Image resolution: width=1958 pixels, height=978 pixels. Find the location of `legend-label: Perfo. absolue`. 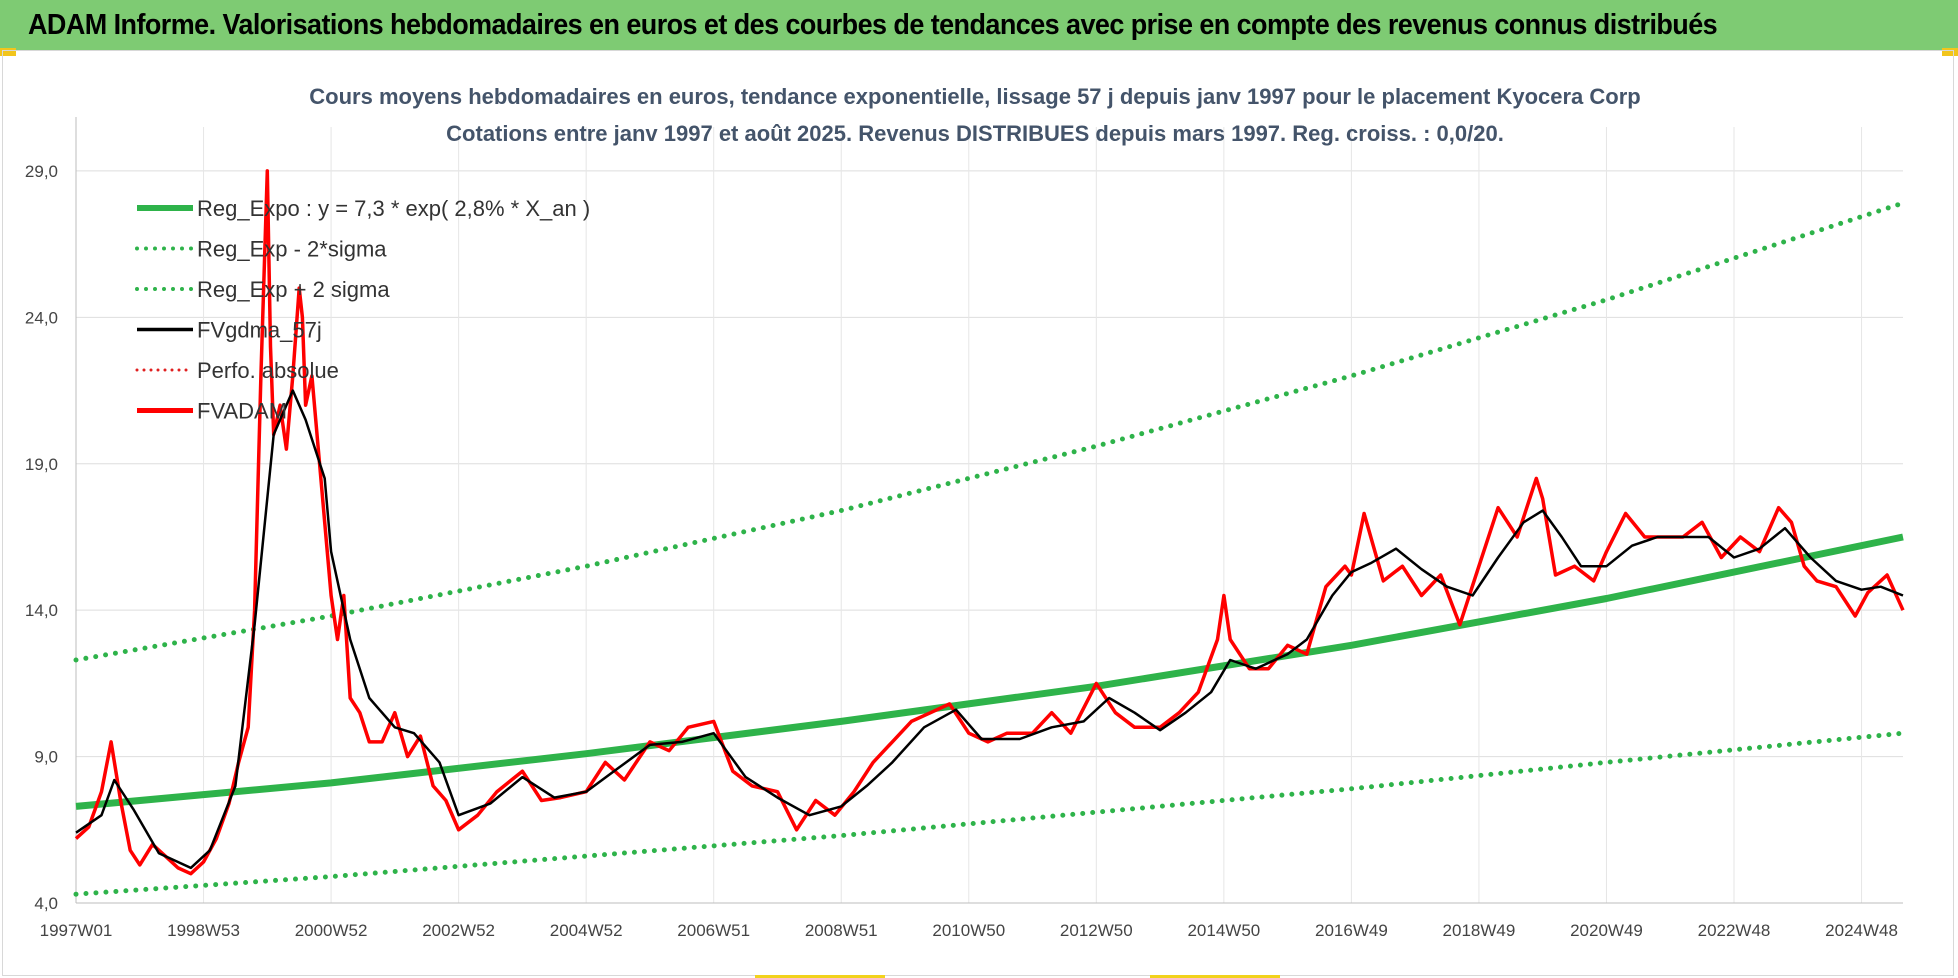

legend-label: Perfo. absolue is located at coordinates (268, 370).